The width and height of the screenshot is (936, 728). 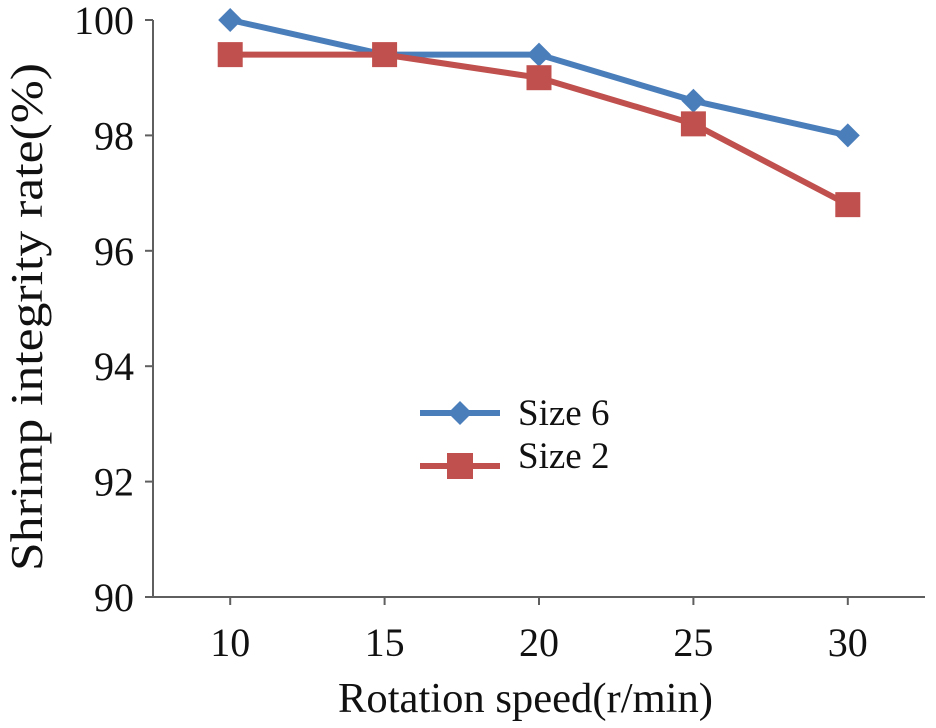 What do you see at coordinates (114, 597) in the screenshot?
I see `y-tick-label-90: 90` at bounding box center [114, 597].